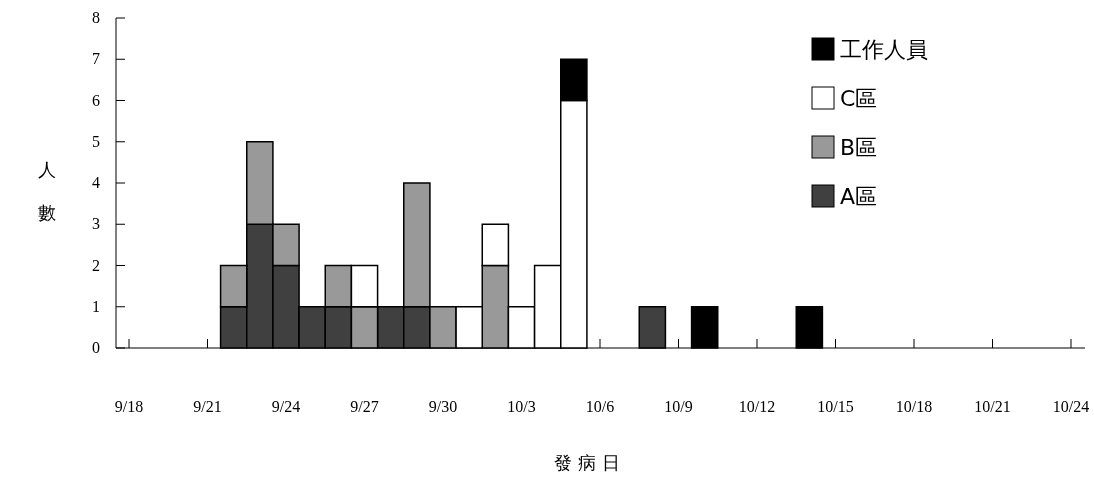  I want to click on legend-label: C區, so click(859, 98).